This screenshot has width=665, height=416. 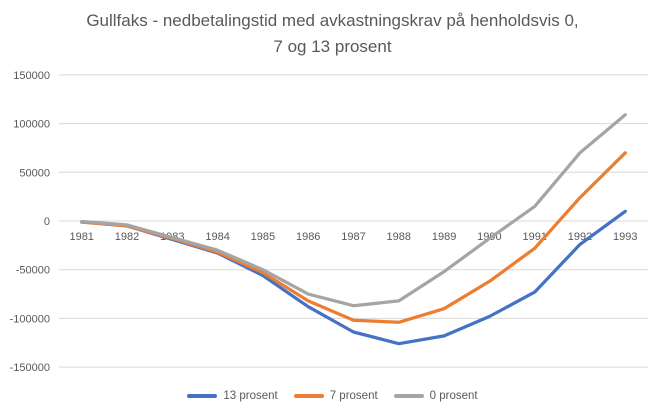 I want to click on chart-legend: 13 prosent 7 prosent 0 prosent, so click(x=332, y=396).